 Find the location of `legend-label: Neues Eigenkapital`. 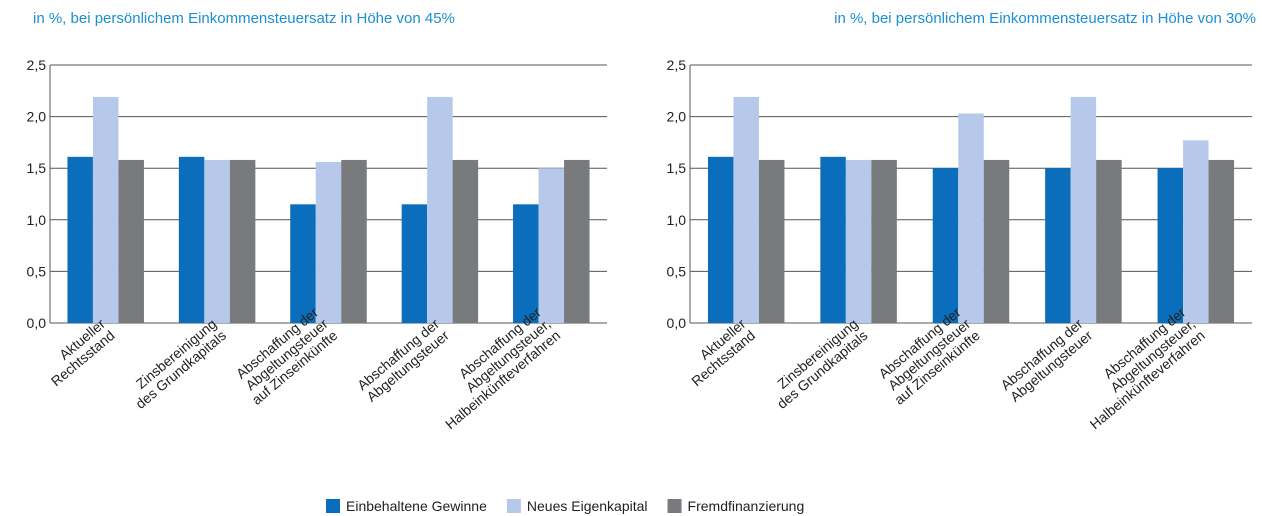

legend-label: Neues Eigenkapital is located at coordinates (587, 506).